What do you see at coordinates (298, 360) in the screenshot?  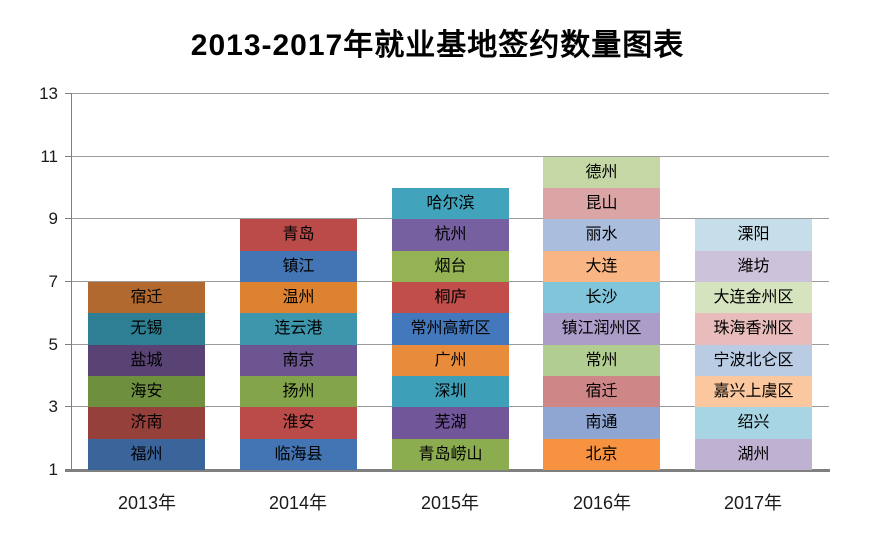 I see `bar-segment: 南京` at bounding box center [298, 360].